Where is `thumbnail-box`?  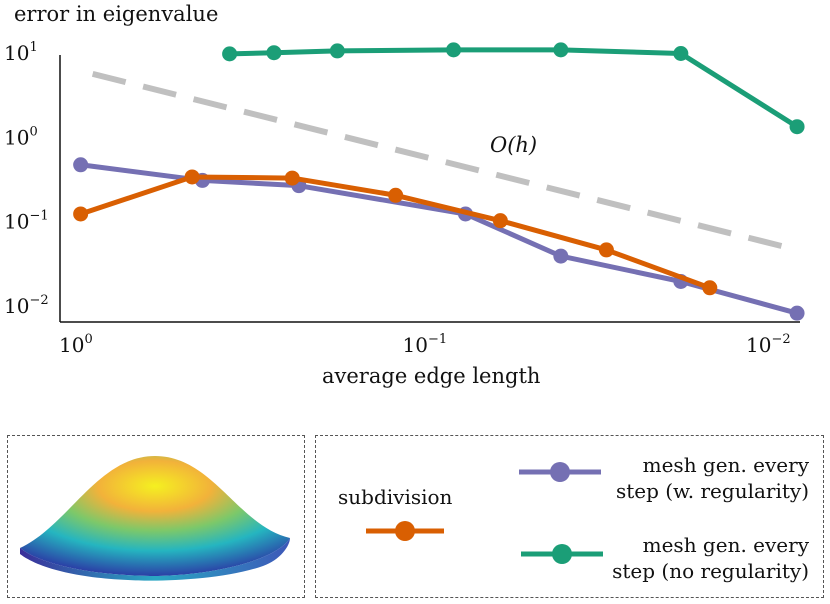
thumbnail-box is located at coordinates (156, 516).